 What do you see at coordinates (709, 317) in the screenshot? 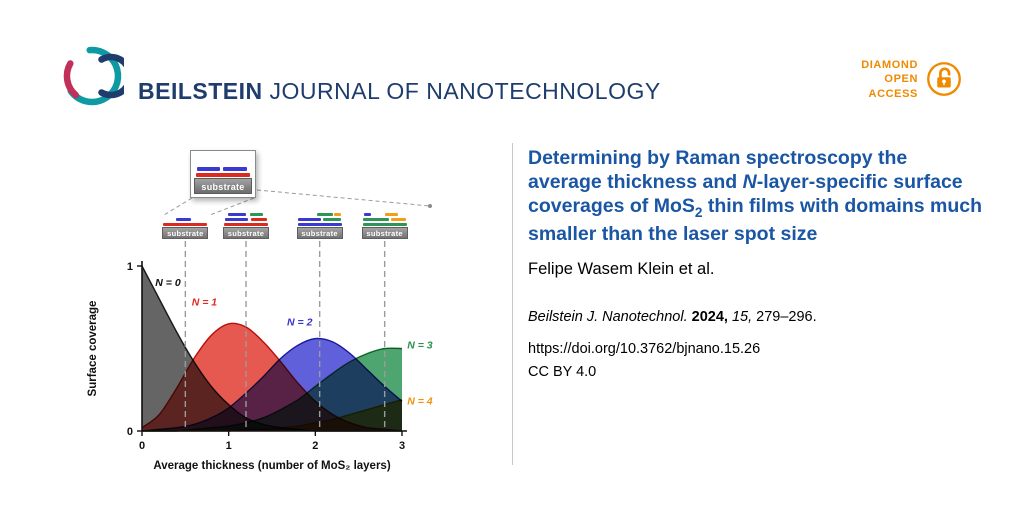
I see `citation-year: 2024,` at bounding box center [709, 317].